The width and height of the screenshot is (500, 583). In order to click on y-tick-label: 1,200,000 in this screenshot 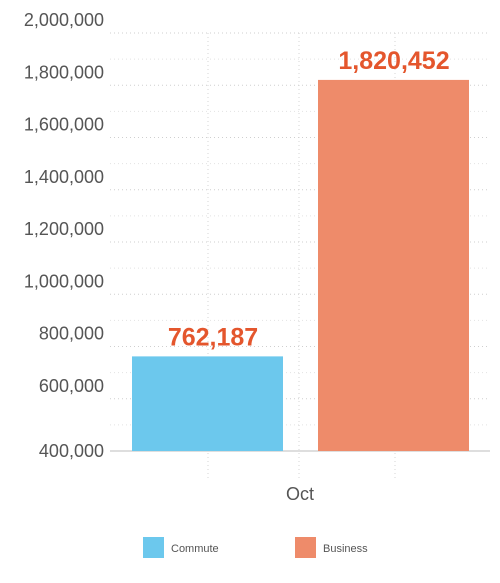, I will do `click(64, 229)`.